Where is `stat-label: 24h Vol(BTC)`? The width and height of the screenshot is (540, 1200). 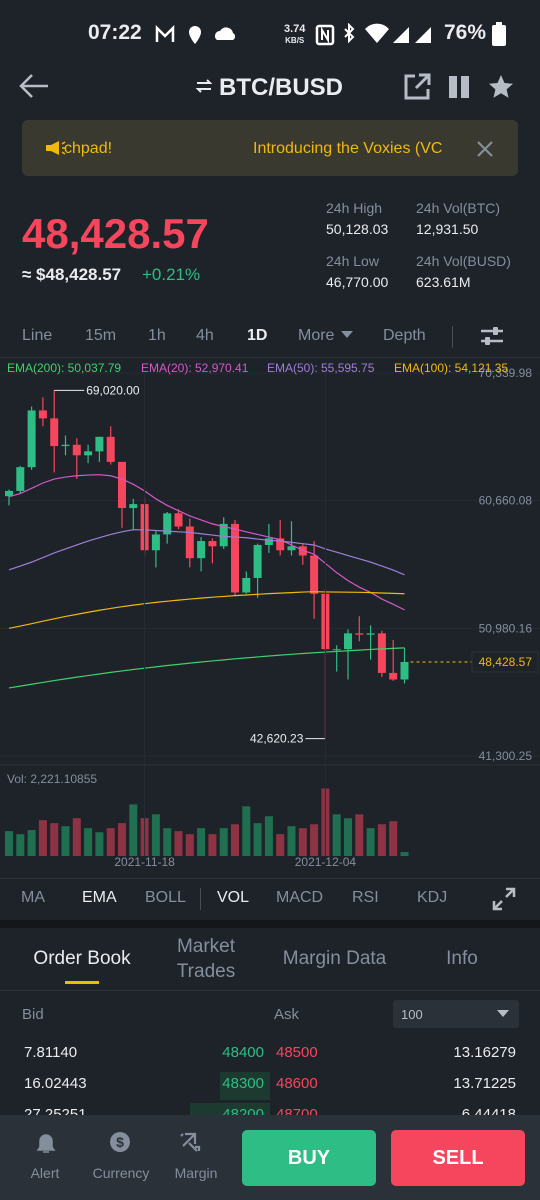 stat-label: 24h Vol(BTC) is located at coordinates (458, 208).